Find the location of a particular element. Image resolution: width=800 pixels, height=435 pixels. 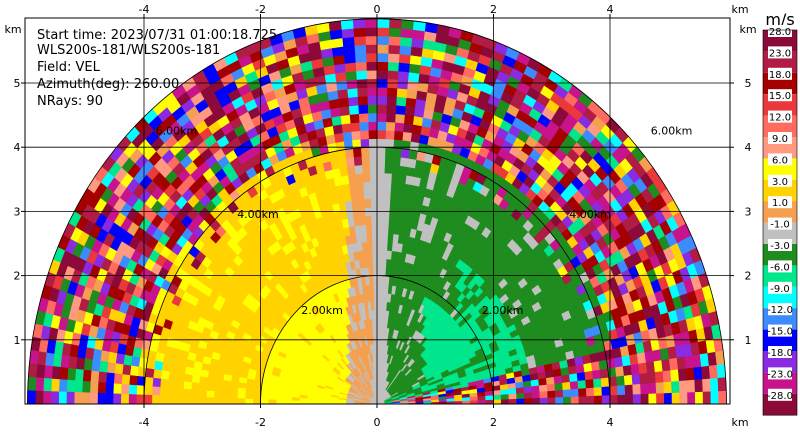

x-tick-label-top: 2 is located at coordinates (493, 9).